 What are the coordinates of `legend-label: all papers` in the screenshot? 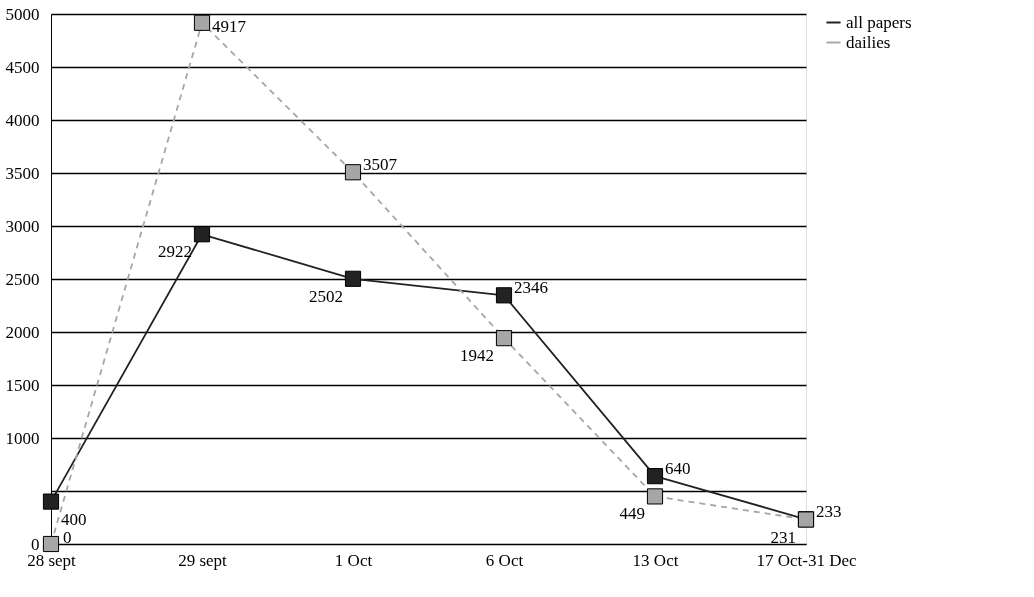 It's located at (879, 22).